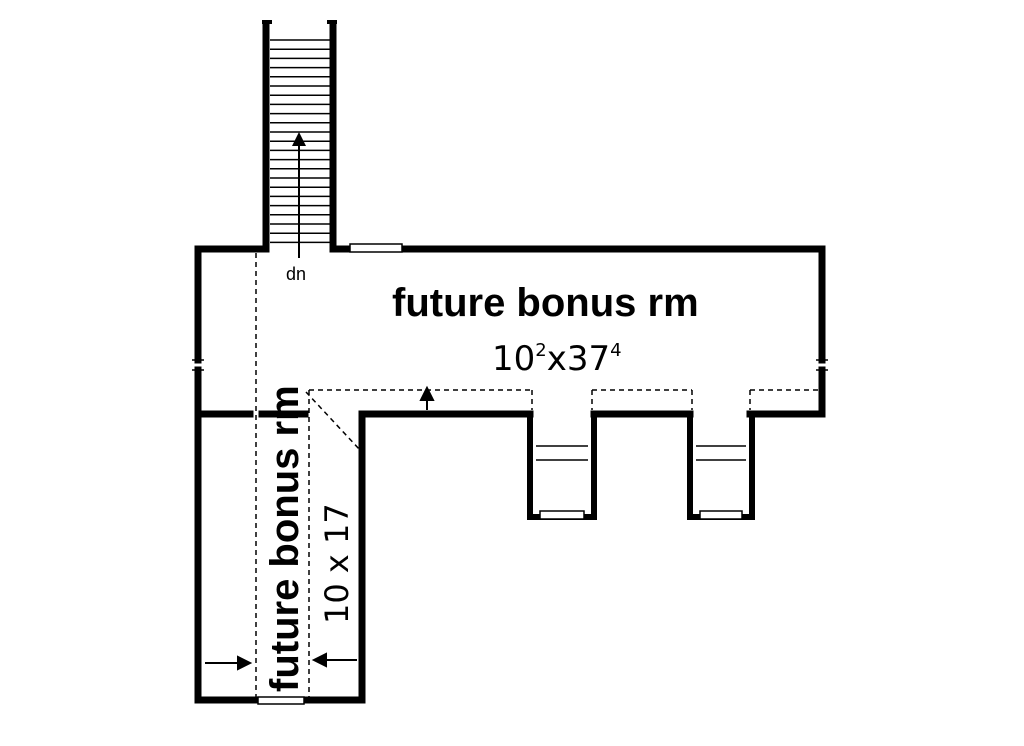 The width and height of the screenshot is (1024, 746). Describe the element at coordinates (319, 660) in the screenshot. I see `arrow-left-icon` at that location.